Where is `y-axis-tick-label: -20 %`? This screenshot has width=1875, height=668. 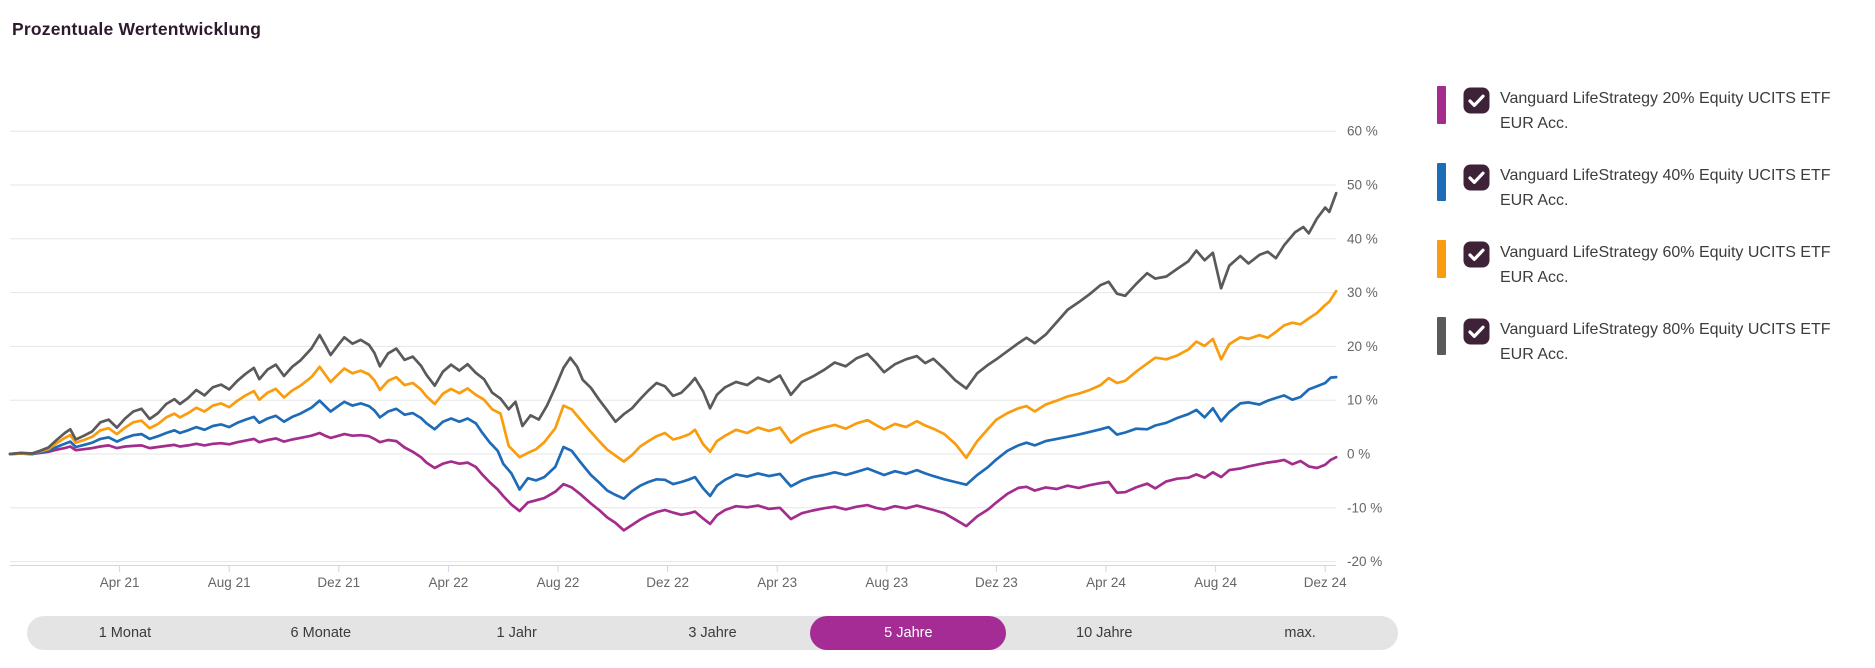 y-axis-tick-label: -20 % is located at coordinates (1364, 561).